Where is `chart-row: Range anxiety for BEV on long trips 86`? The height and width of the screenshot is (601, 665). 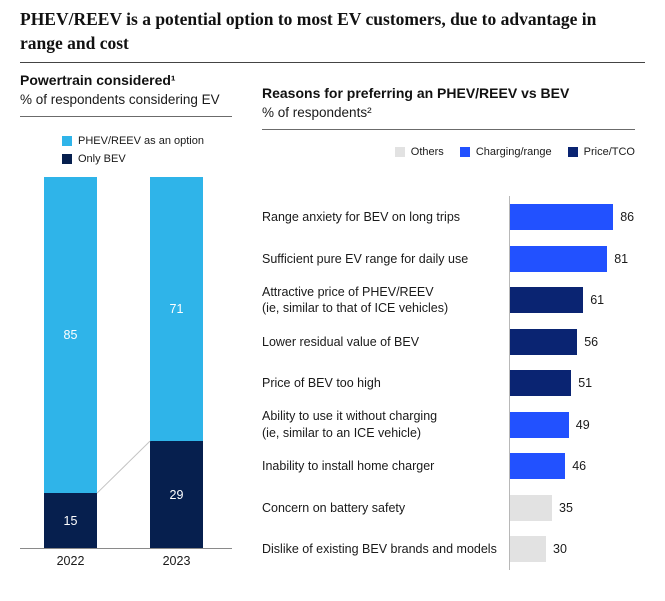
chart-row: Range anxiety for BEV on long trips 86 is located at coordinates (448, 217).